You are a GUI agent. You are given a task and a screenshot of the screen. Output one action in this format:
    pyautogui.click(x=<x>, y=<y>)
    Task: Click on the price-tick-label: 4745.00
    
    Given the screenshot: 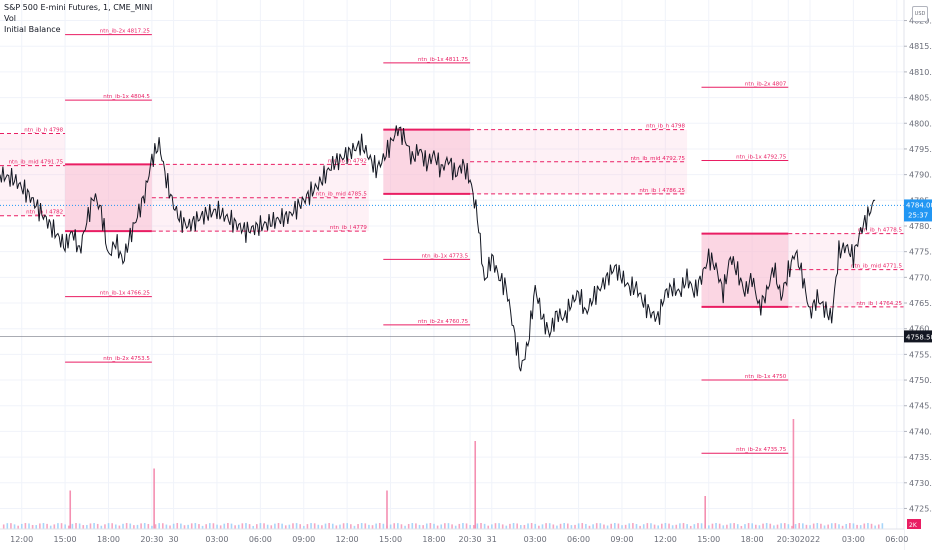 What is the action you would take?
    pyautogui.click(x=920, y=406)
    